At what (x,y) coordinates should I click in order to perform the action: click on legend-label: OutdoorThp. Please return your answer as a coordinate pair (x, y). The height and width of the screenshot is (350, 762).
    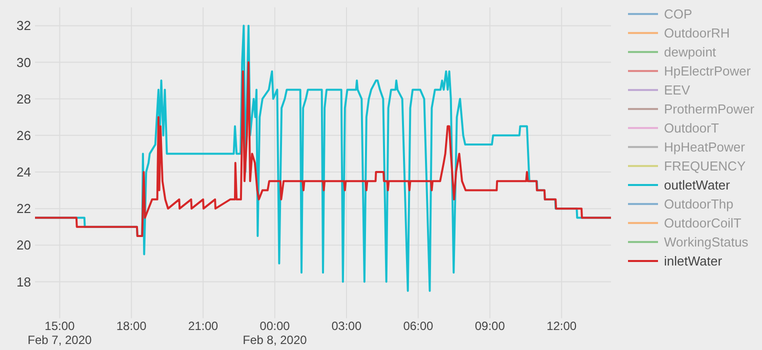
    Looking at the image, I should click on (699, 204).